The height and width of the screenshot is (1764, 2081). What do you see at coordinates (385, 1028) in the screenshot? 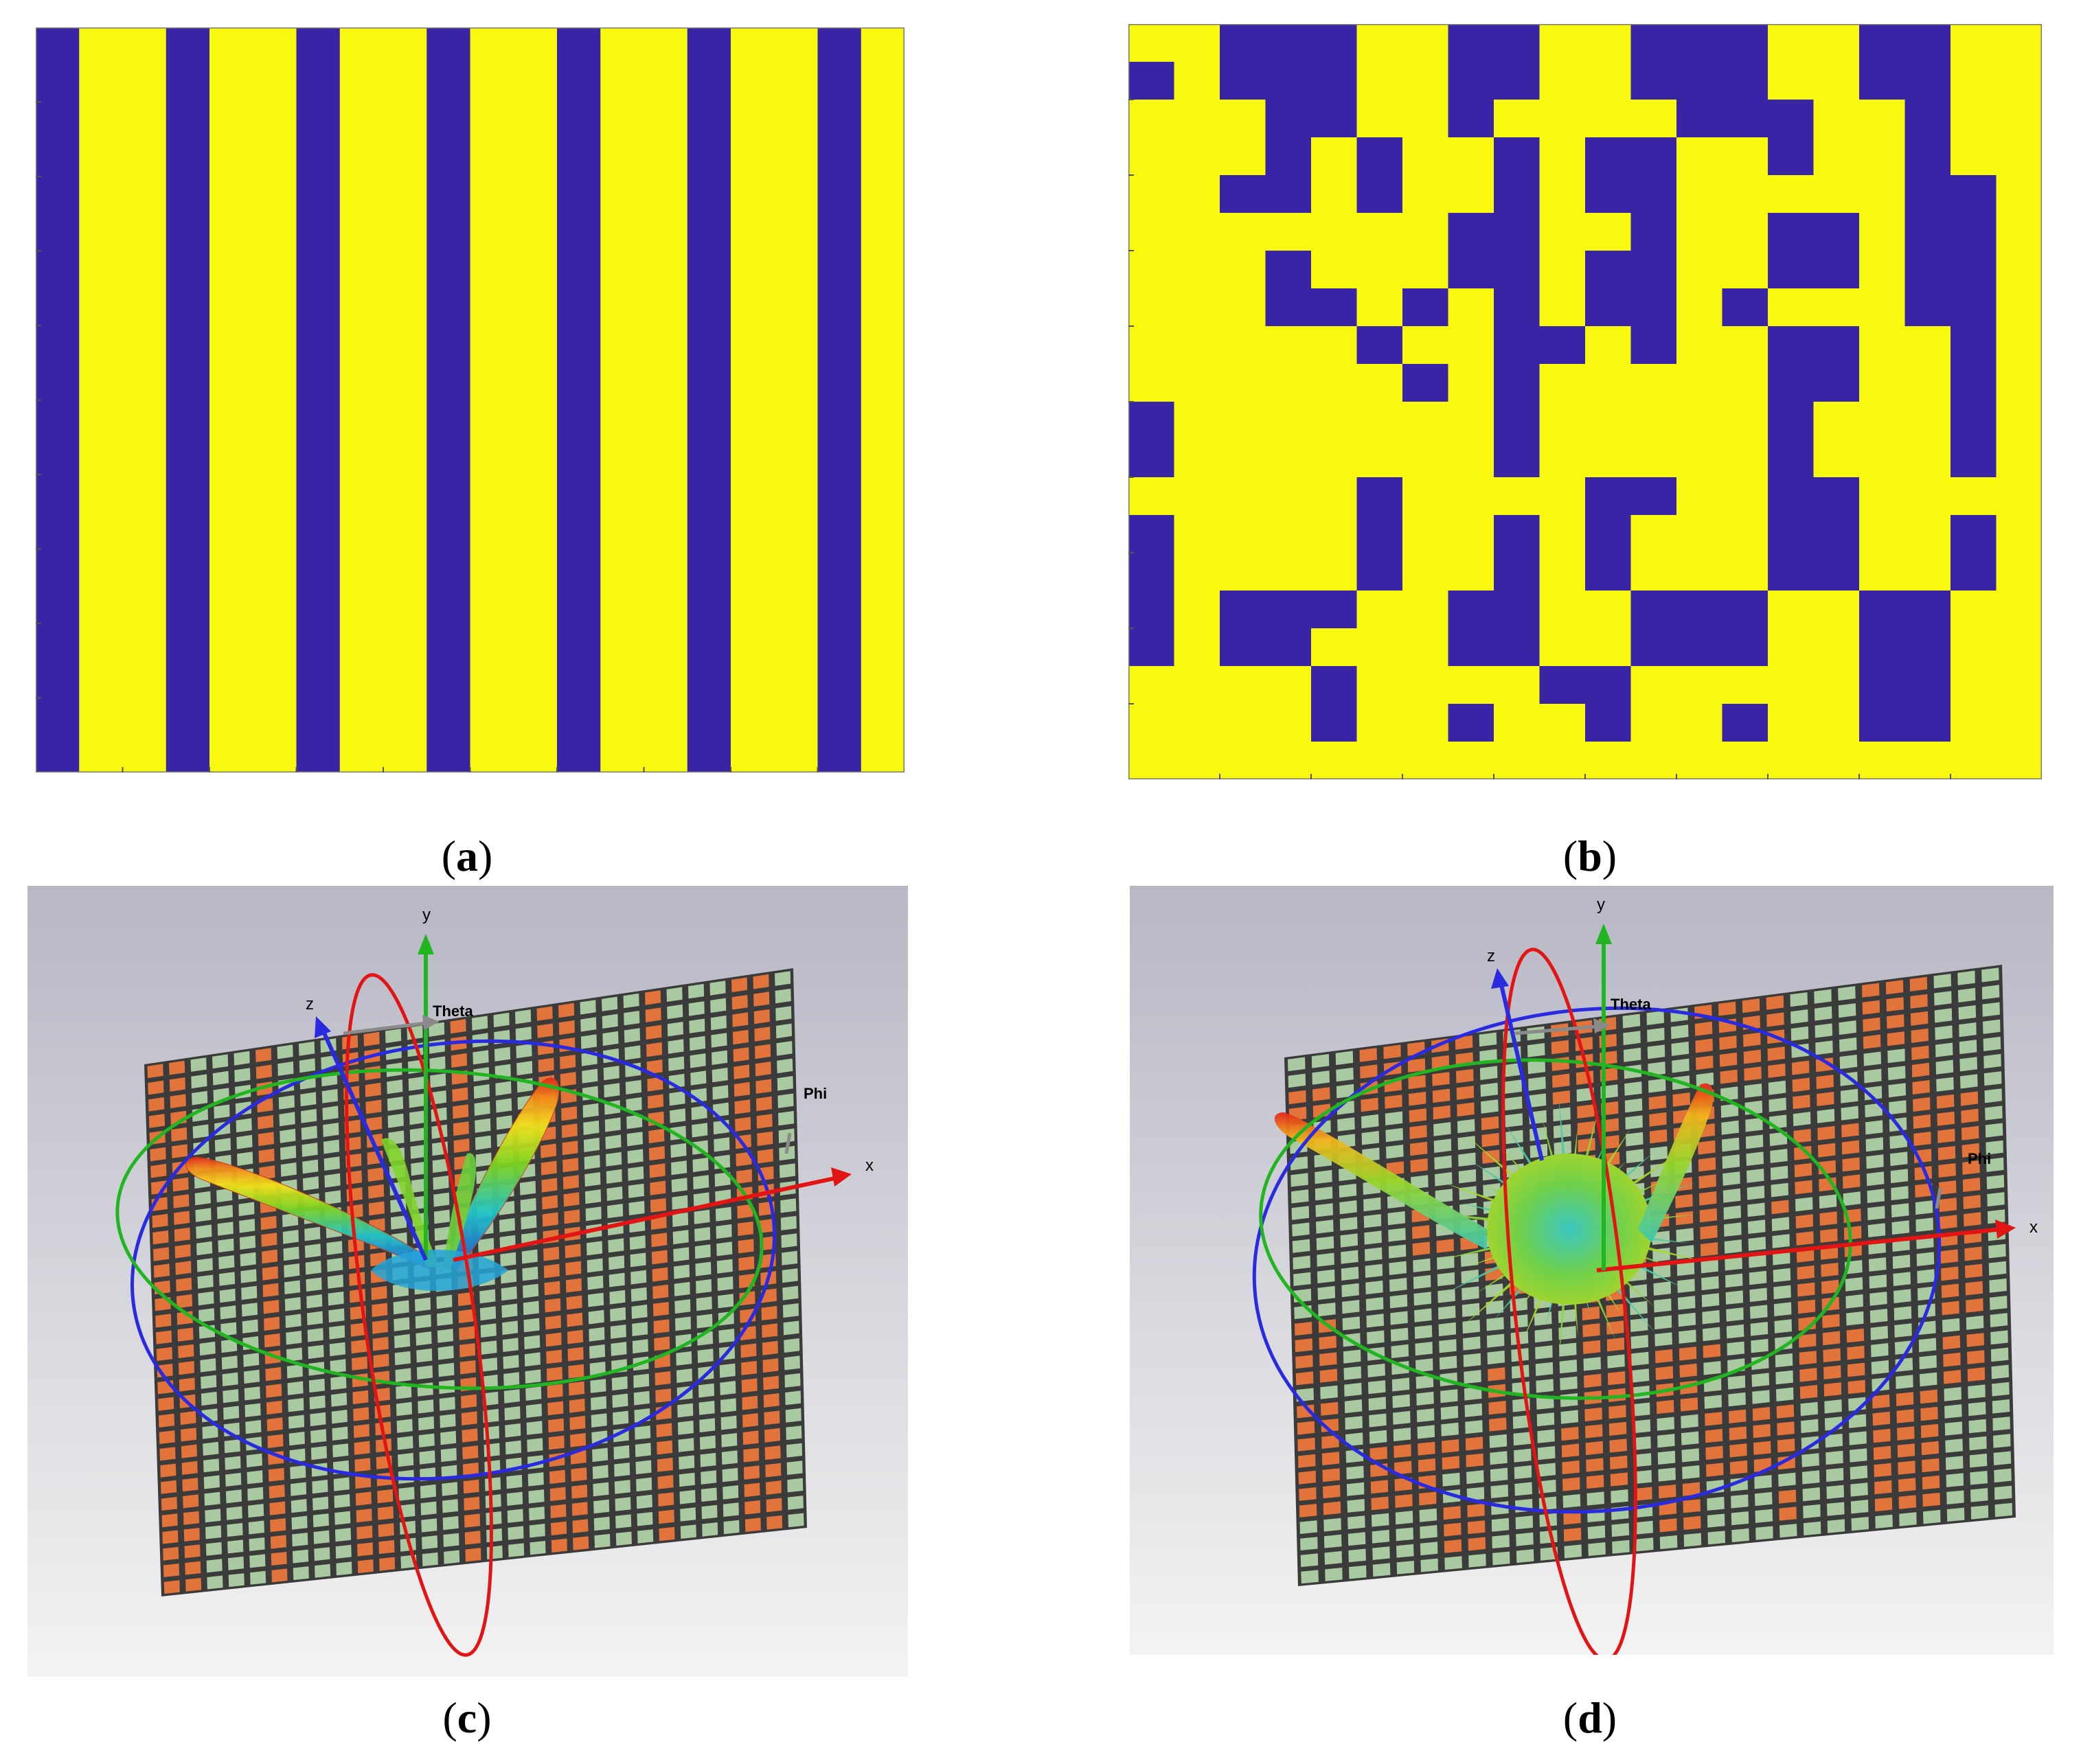
I see `theta-arrow` at bounding box center [385, 1028].